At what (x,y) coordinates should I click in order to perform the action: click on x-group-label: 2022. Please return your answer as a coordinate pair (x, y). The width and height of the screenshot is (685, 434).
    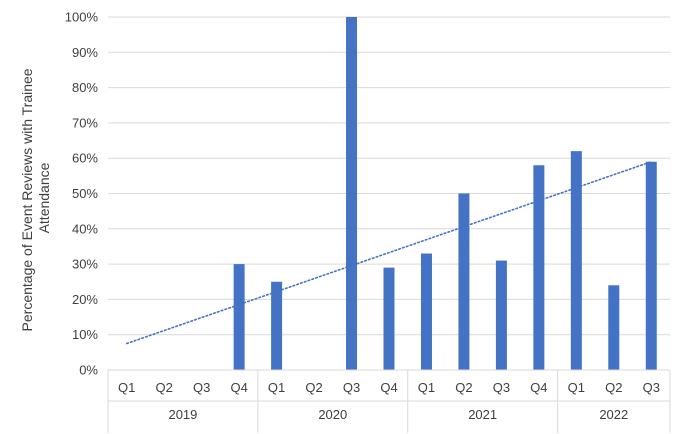
    Looking at the image, I should click on (613, 414).